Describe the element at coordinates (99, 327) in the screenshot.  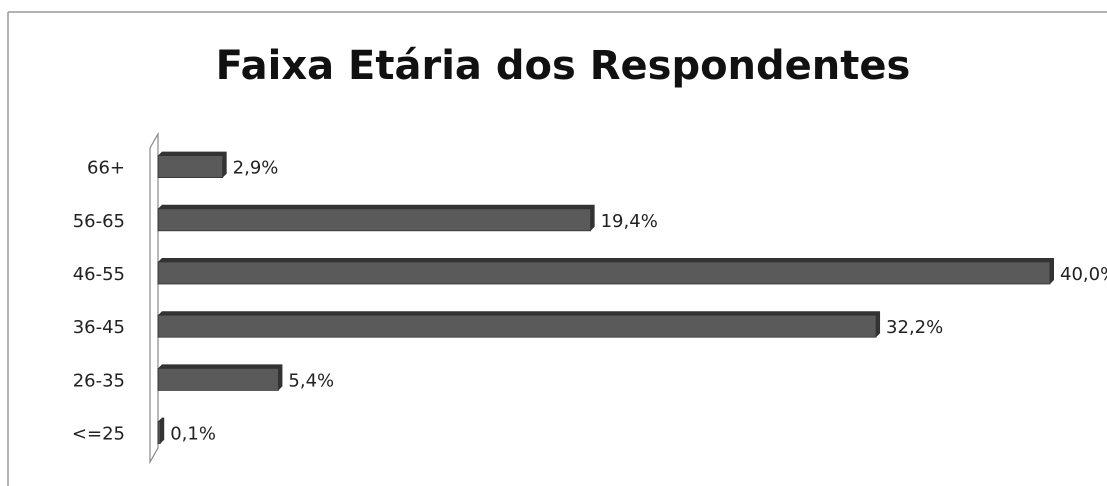
I see `y-tick-label: 36-45` at that location.